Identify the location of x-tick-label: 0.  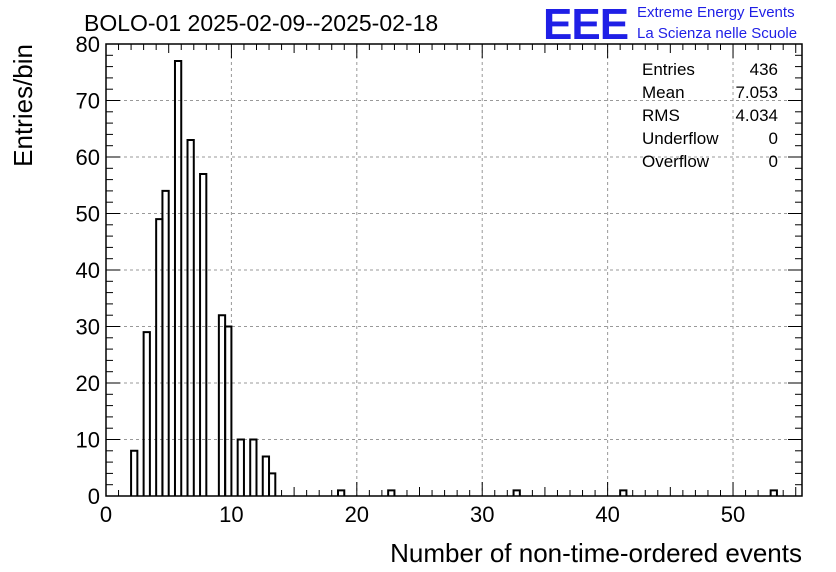
(106, 514).